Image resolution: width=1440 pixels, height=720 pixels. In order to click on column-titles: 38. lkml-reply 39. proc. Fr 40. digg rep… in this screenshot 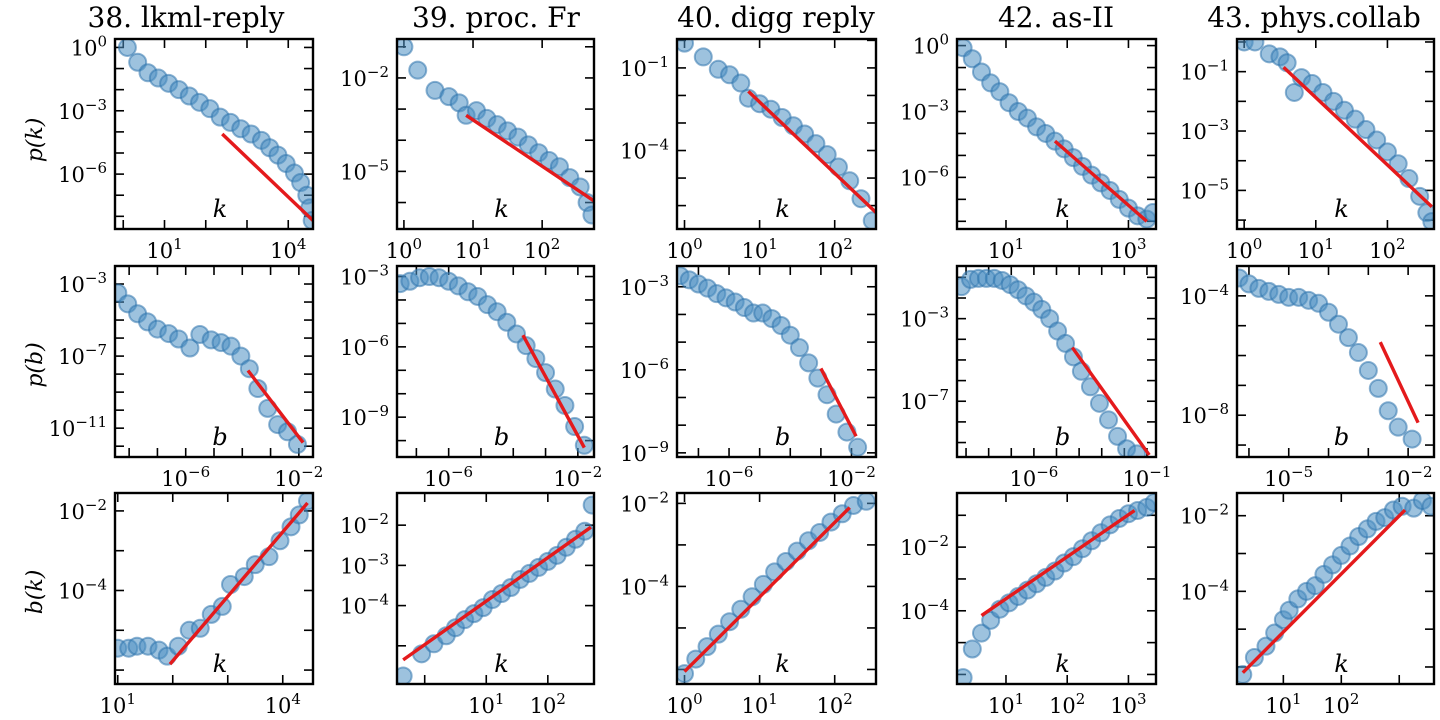, I will do `click(754, 17)`.